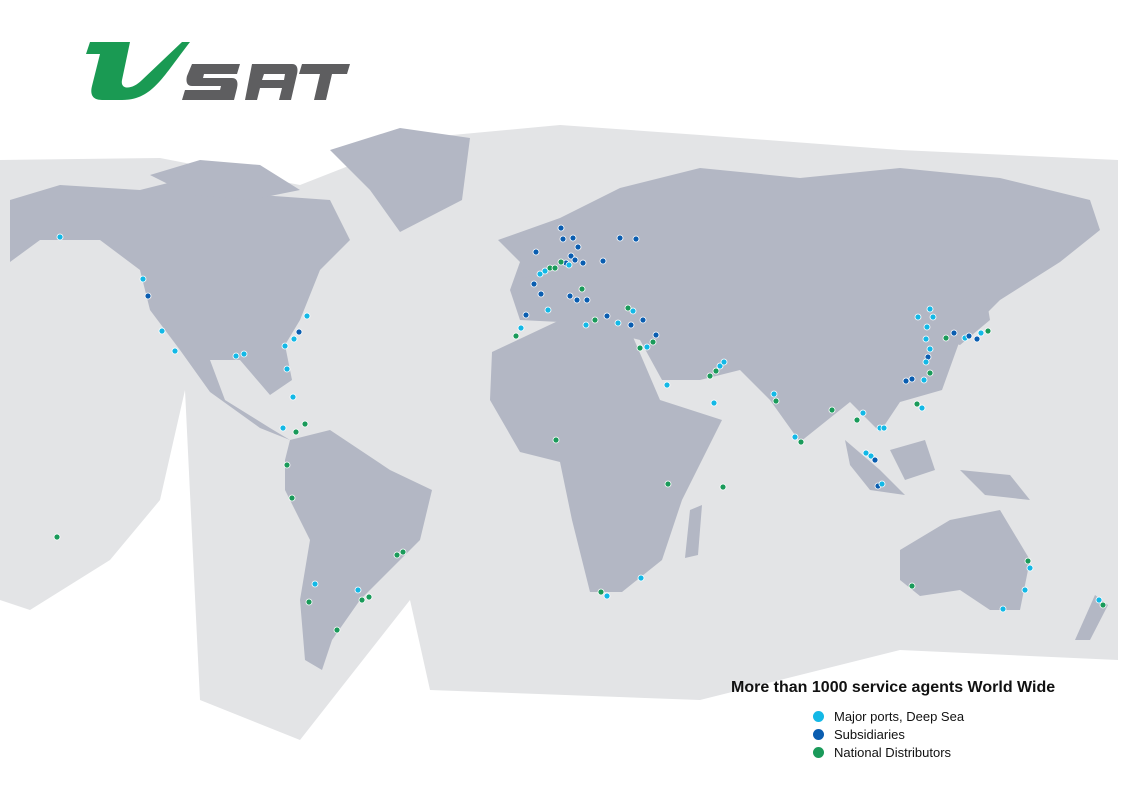 The width and height of the screenshot is (1123, 794). What do you see at coordinates (180, 307) in the screenshot?
I see `landmass-north-america` at bounding box center [180, 307].